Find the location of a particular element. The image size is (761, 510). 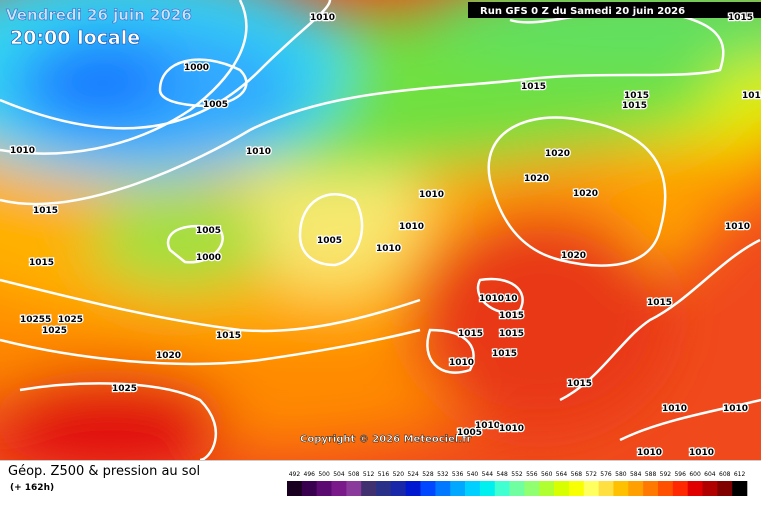

legend-label: 568 is located at coordinates (577, 474).